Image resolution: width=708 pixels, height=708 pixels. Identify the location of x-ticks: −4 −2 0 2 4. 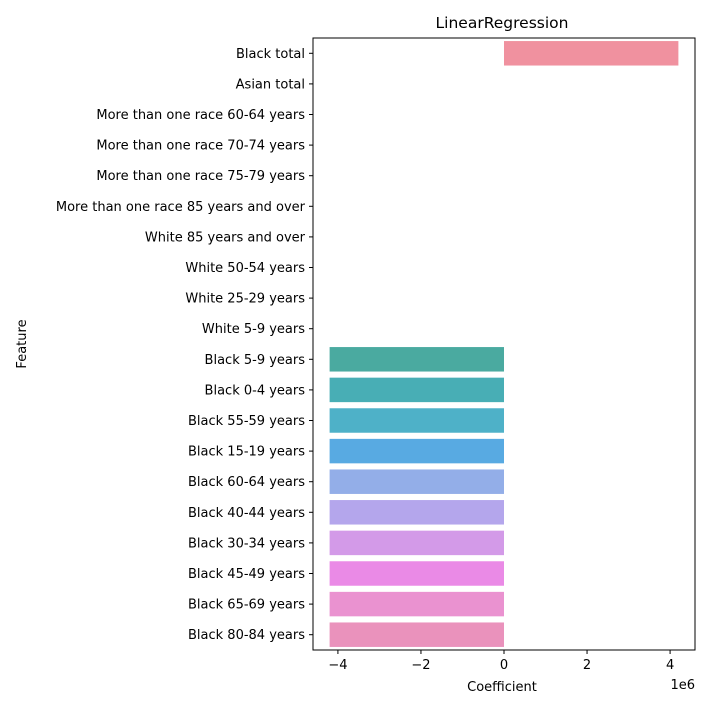
(501, 661).